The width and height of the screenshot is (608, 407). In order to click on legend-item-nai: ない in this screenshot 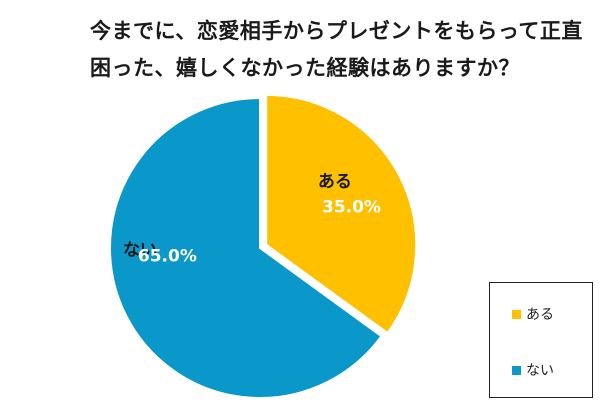, I will do `click(533, 370)`.